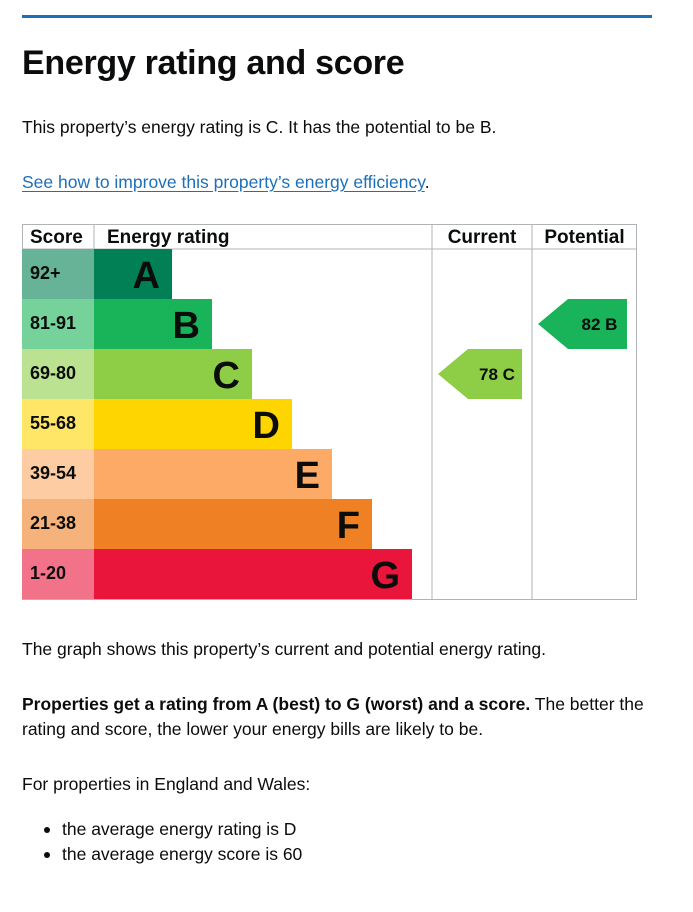 The height and width of the screenshot is (912, 693). I want to click on potential-rating-label: 82 B, so click(600, 324).